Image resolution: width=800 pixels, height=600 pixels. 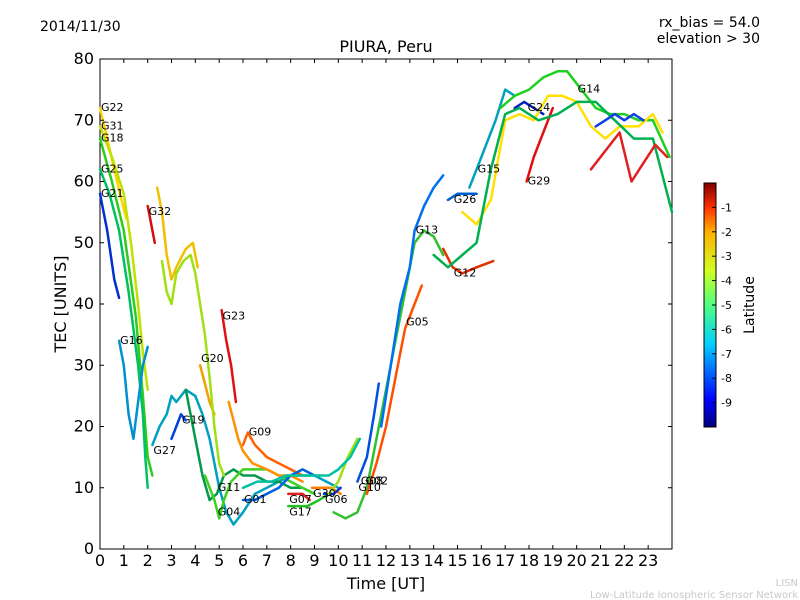 I want to click on colorbar-tick-layer: -1 -2 -3 -4 -5 -6 -7 -8 -9, so click(x=722, y=305).